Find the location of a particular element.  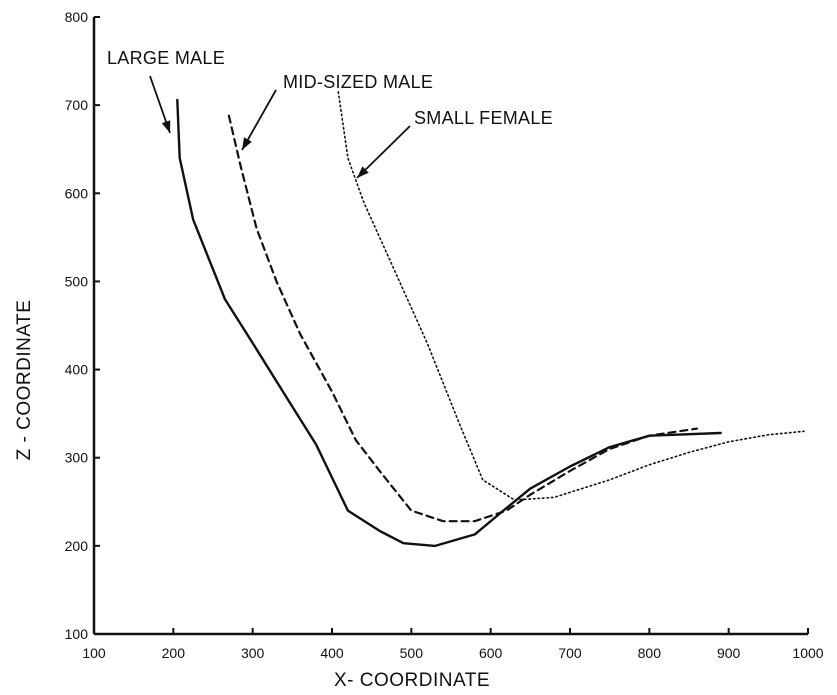

y-tick-label: 100 is located at coordinates (77, 634).